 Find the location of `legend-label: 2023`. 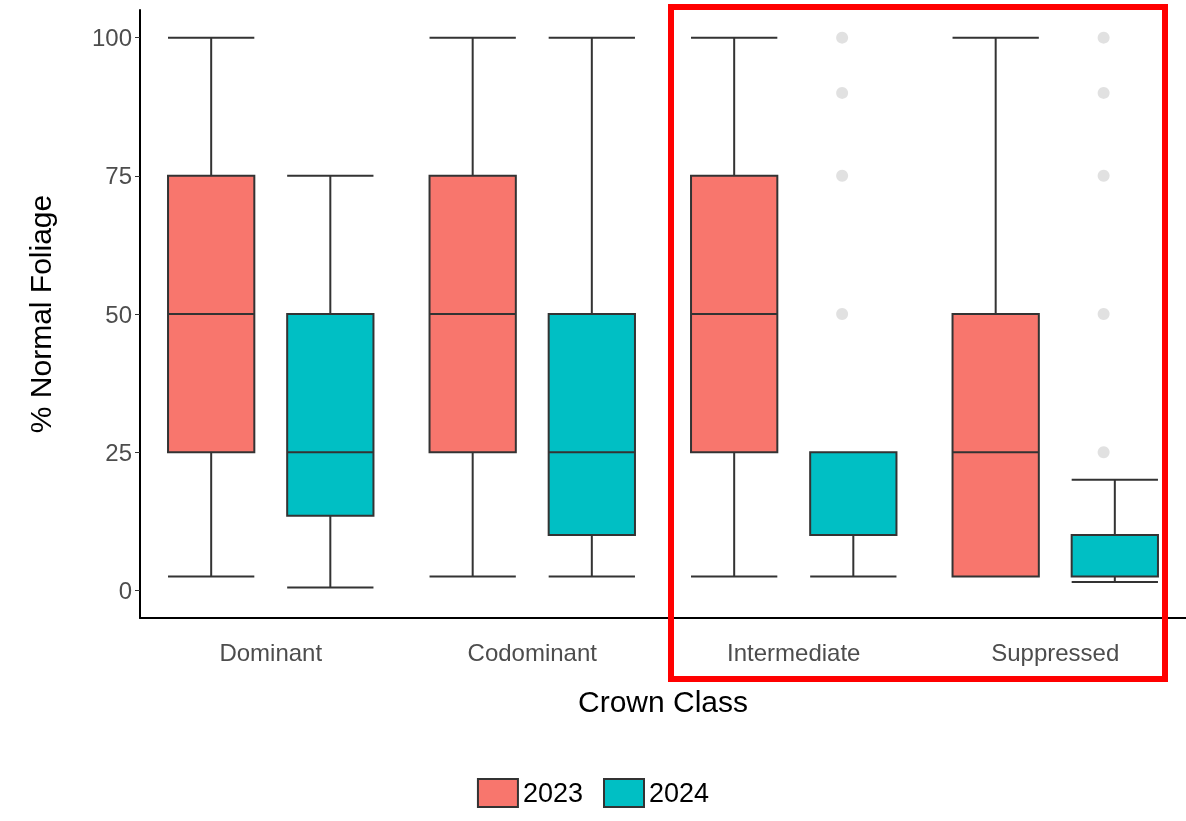

legend-label: 2023 is located at coordinates (553, 793).